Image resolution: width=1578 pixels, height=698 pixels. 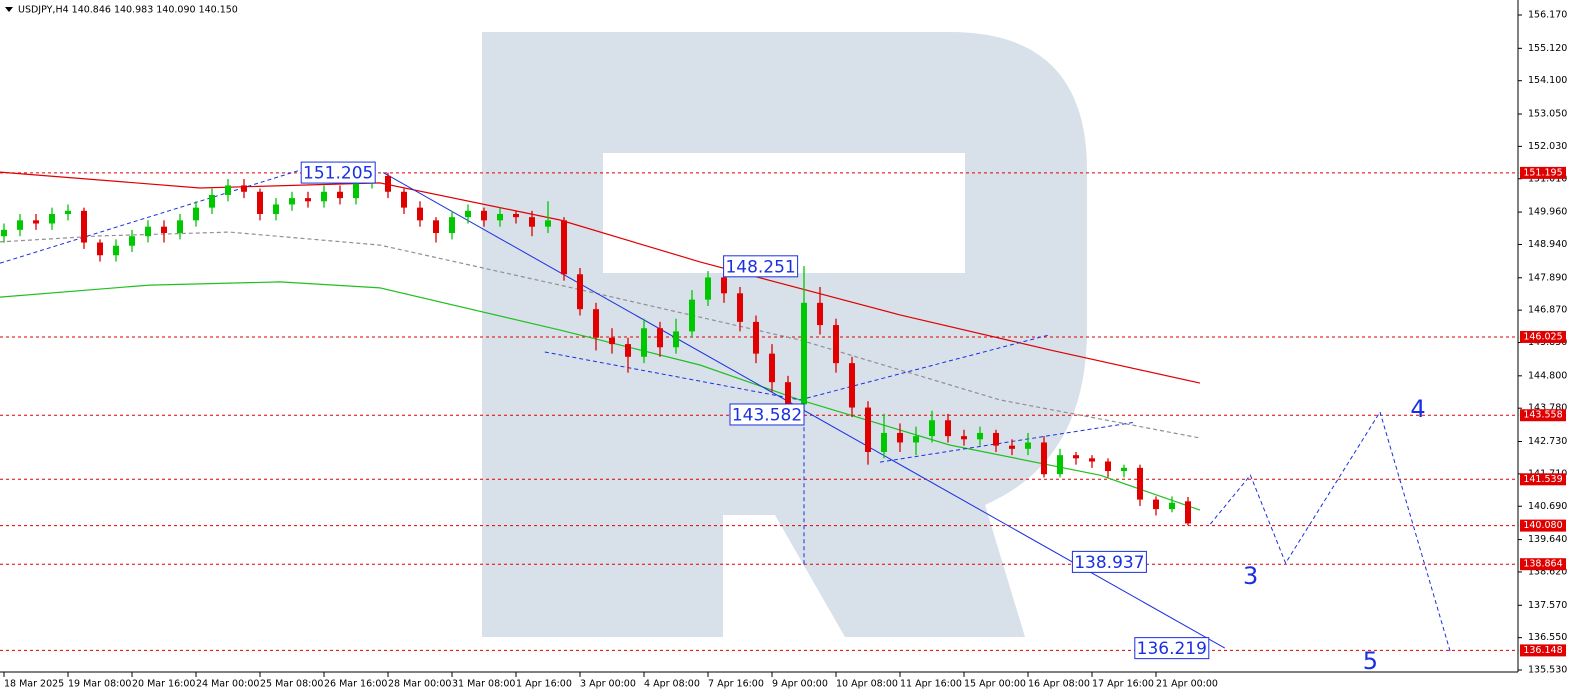 What do you see at coordinates (1330, 531) in the screenshot?
I see `forecast-path` at bounding box center [1330, 531].